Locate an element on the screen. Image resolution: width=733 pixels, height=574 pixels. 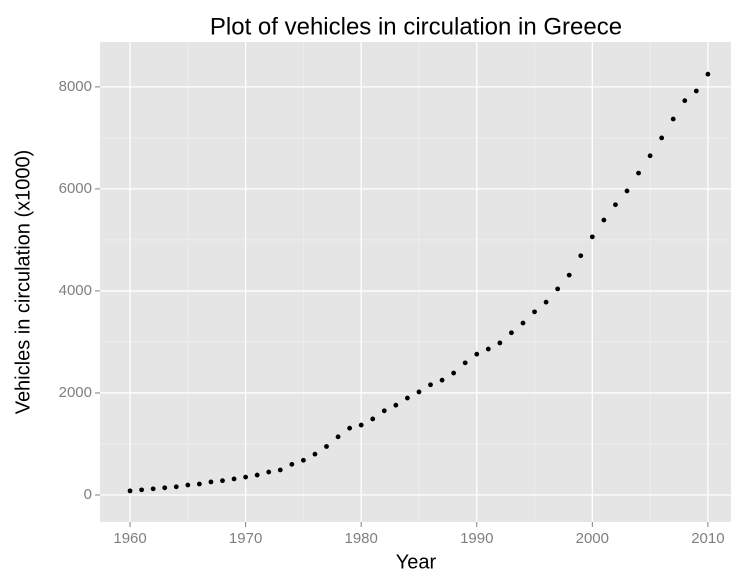
x-tick-label: 1970 is located at coordinates (245, 538).